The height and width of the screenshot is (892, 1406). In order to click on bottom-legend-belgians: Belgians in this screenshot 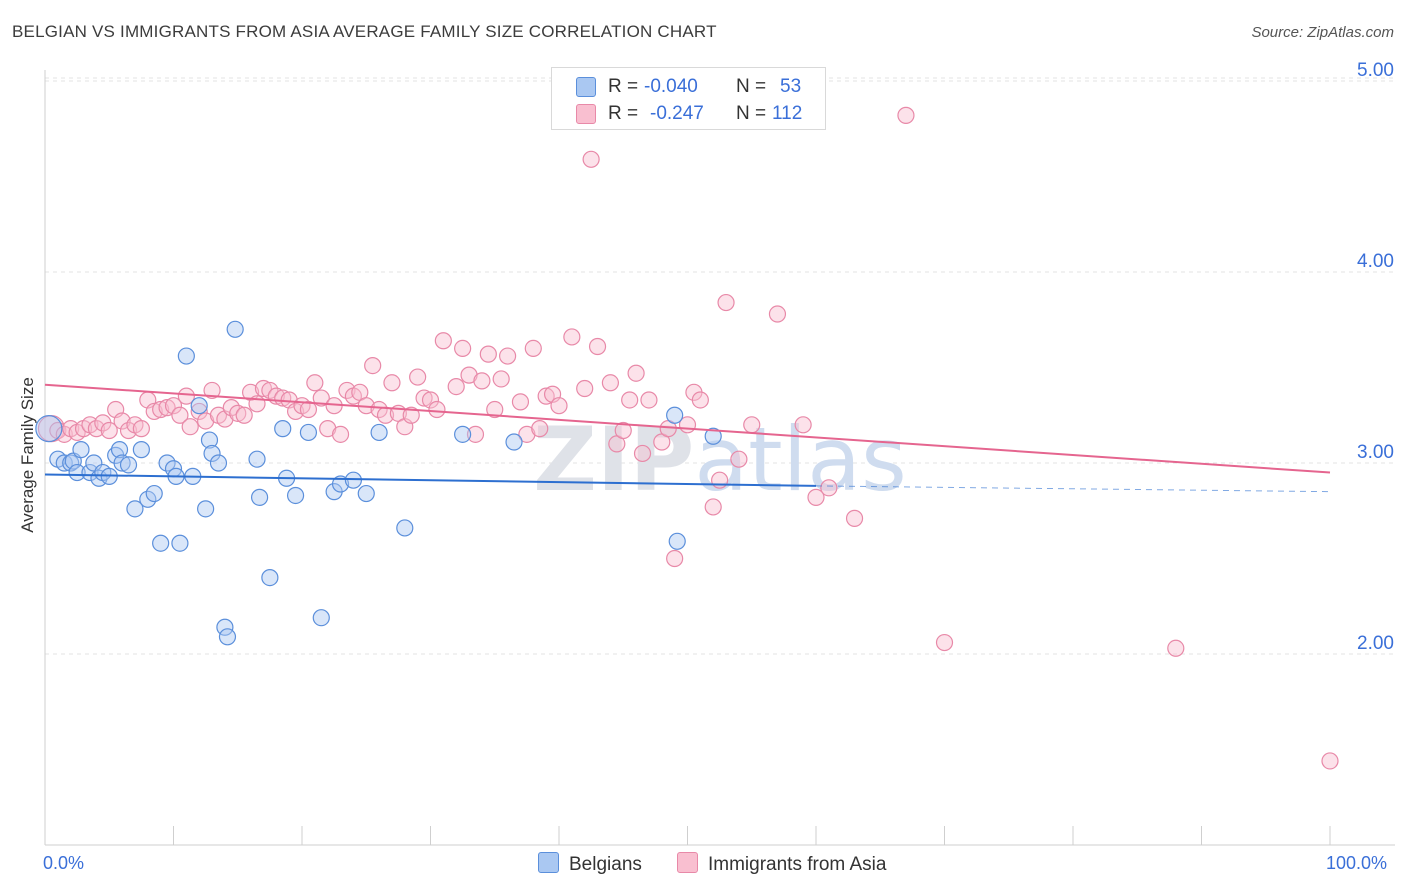, I will do `click(590, 864)`.